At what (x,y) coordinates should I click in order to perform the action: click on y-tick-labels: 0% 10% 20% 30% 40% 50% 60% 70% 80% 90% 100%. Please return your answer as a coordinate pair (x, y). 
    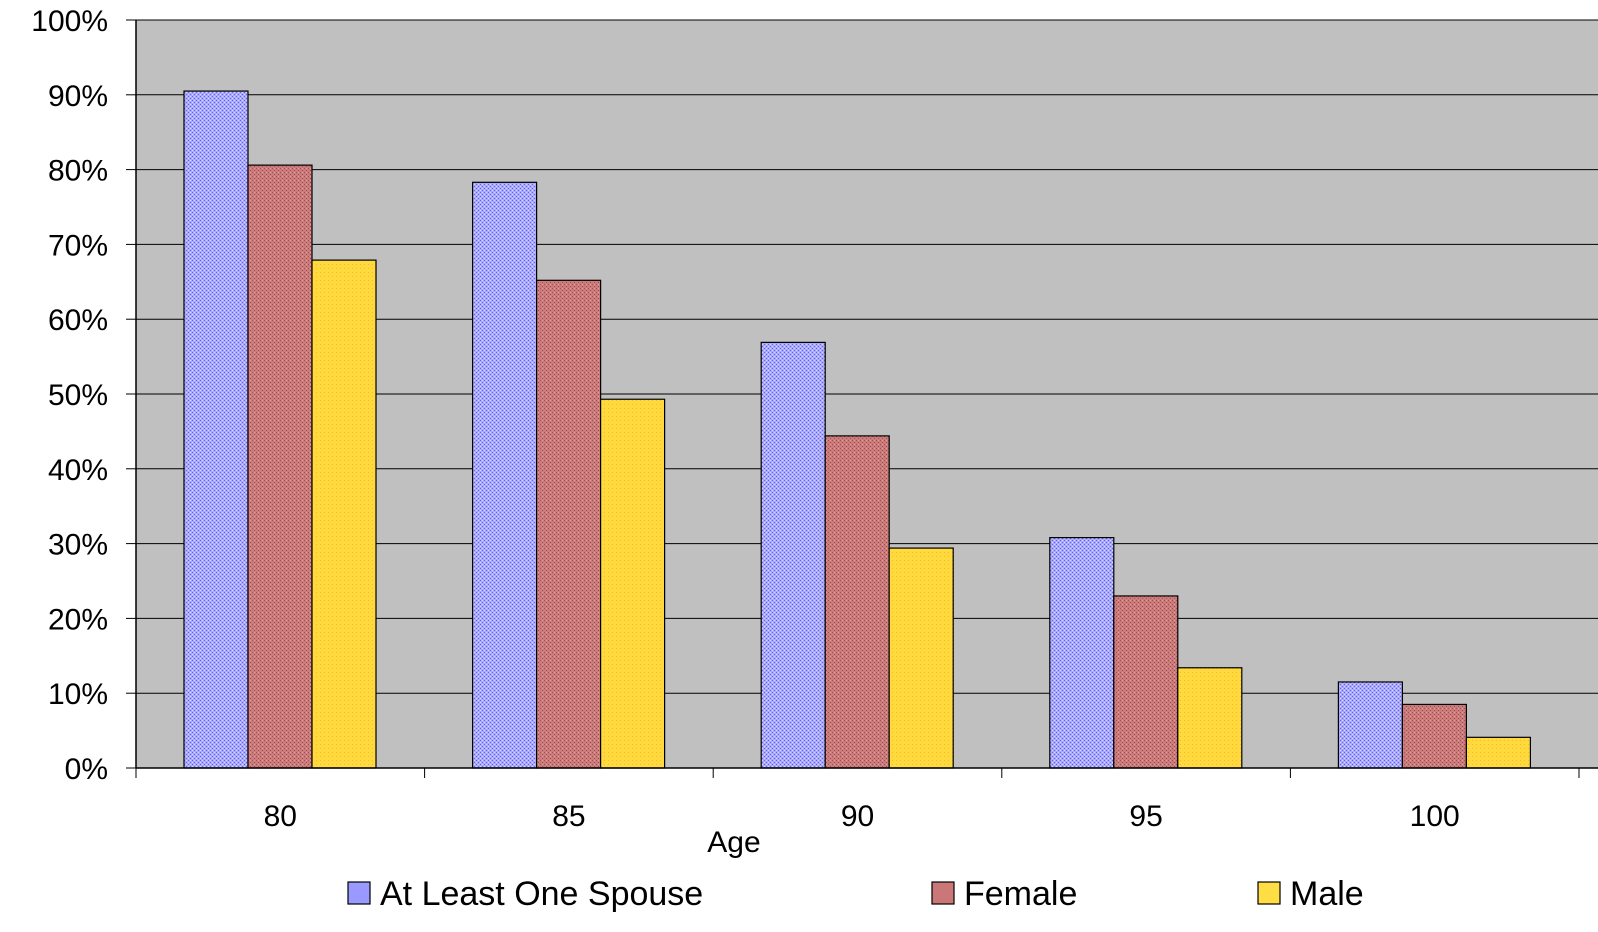
    Looking at the image, I should click on (69, 395).